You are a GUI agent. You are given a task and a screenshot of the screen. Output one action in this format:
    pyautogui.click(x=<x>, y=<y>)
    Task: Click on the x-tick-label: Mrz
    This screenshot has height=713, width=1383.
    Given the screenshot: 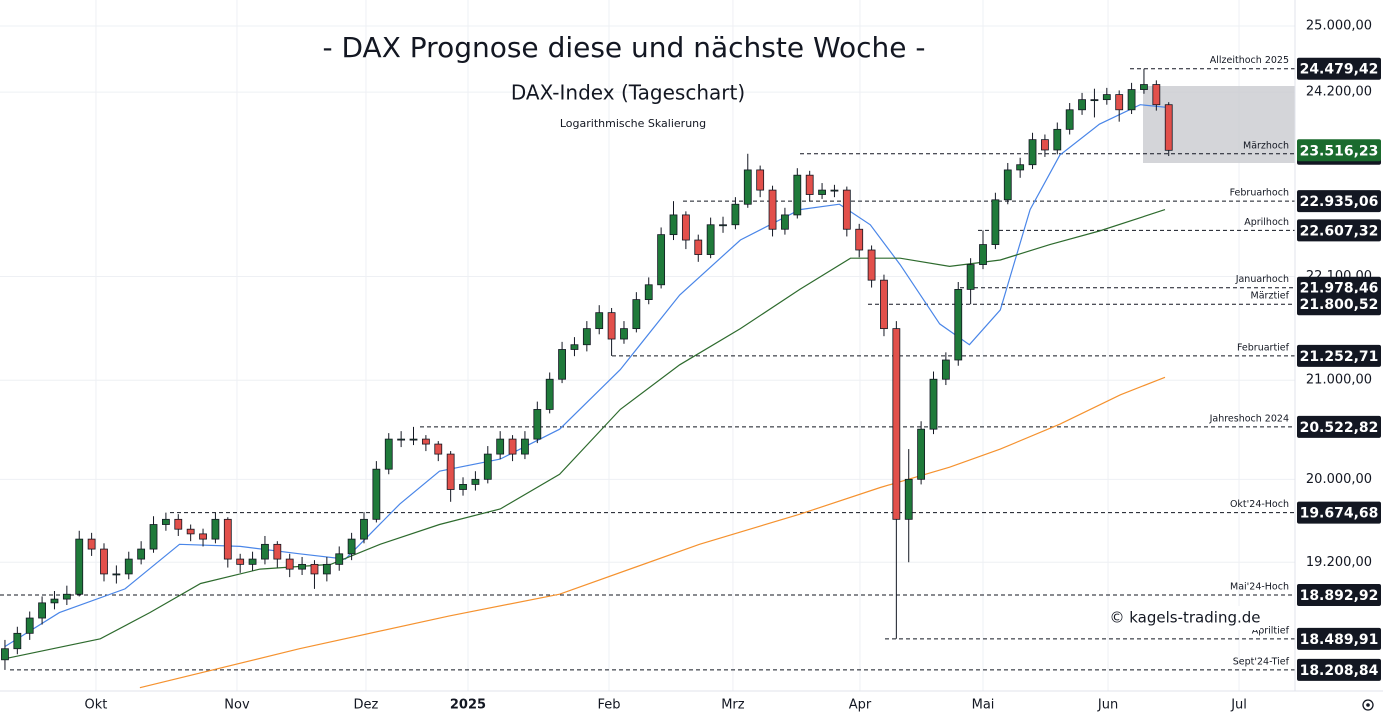 What is the action you would take?
    pyautogui.click(x=733, y=705)
    